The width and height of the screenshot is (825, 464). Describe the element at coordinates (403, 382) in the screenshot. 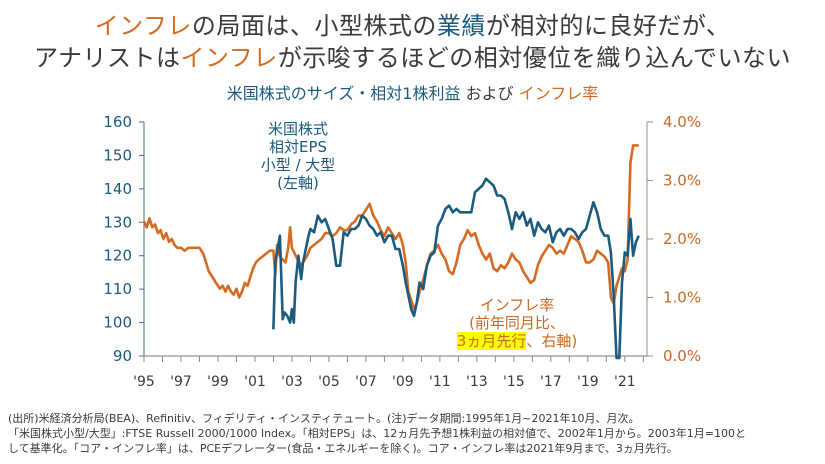

I see `x-axis-tick-label: '09` at that location.